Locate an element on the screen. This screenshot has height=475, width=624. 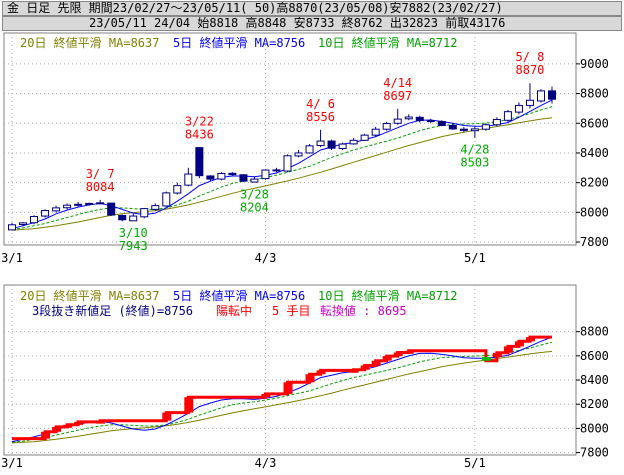
annotation-value: 8204 is located at coordinates (254, 208).